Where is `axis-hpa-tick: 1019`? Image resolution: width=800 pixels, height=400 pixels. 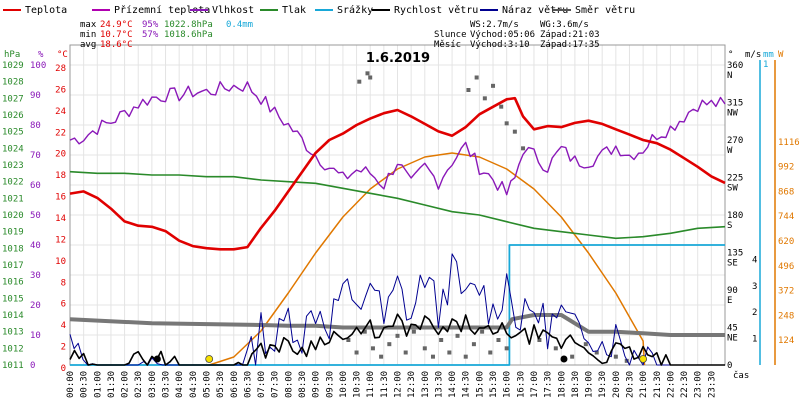
axis-hpa-tick: 1019 is located at coordinates (13, 233).